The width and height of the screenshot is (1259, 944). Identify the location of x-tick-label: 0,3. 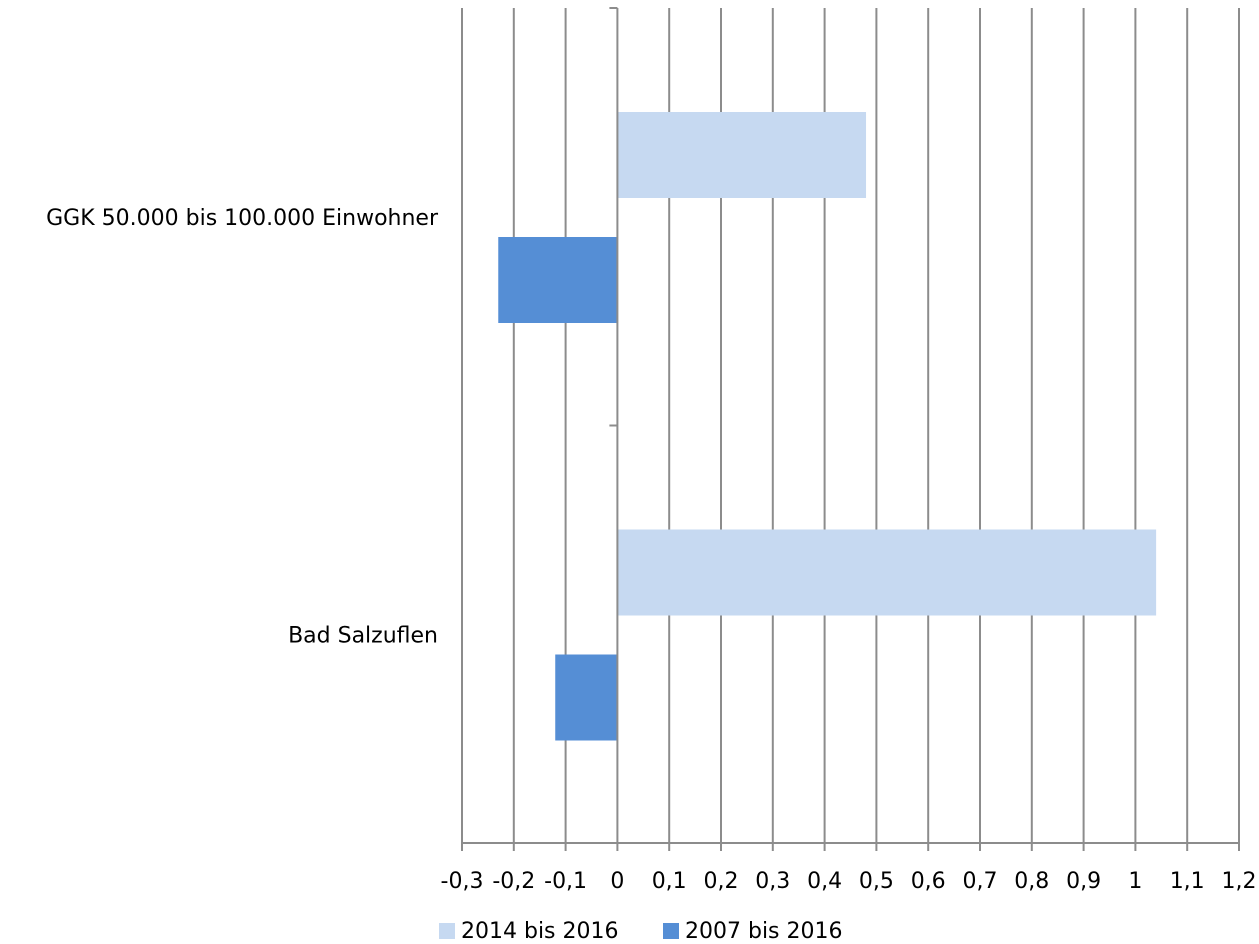
(772, 881).